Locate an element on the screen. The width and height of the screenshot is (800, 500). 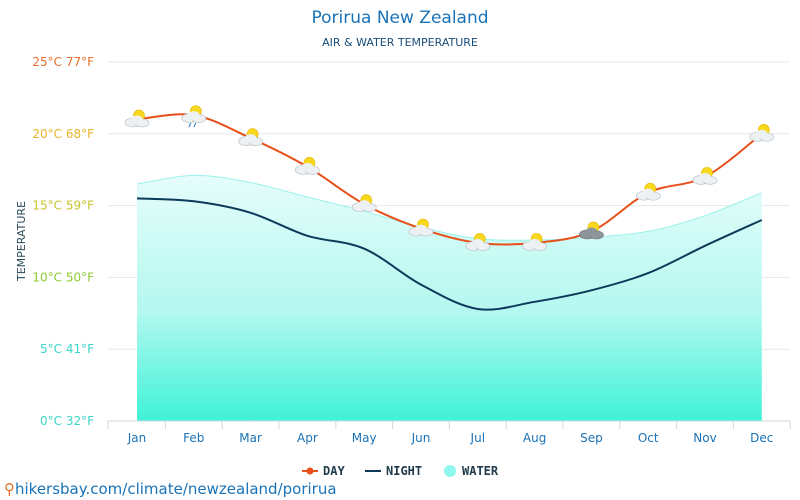
y-tick-label: 20°C 68°F is located at coordinates (63, 134).